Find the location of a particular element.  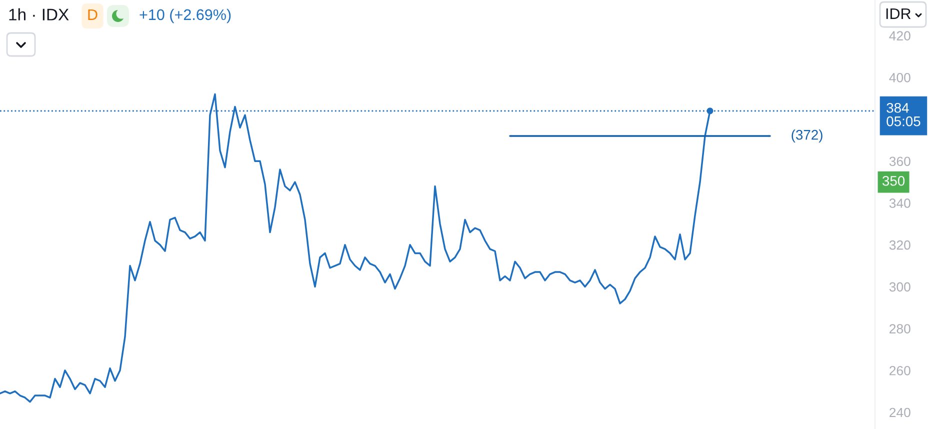

annotation: 350 is located at coordinates (893, 181).